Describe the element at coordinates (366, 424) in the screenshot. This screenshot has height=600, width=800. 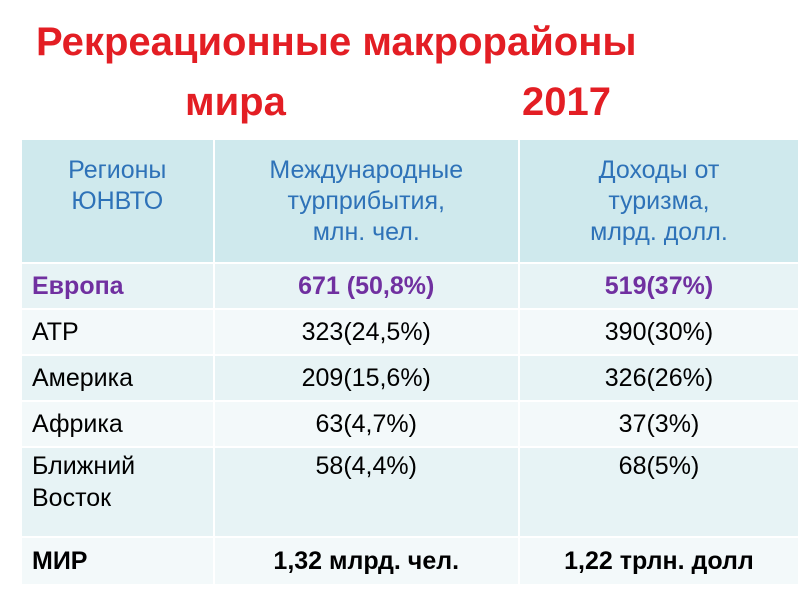
I see `arrivals-cell: 63(4,7%)` at that location.